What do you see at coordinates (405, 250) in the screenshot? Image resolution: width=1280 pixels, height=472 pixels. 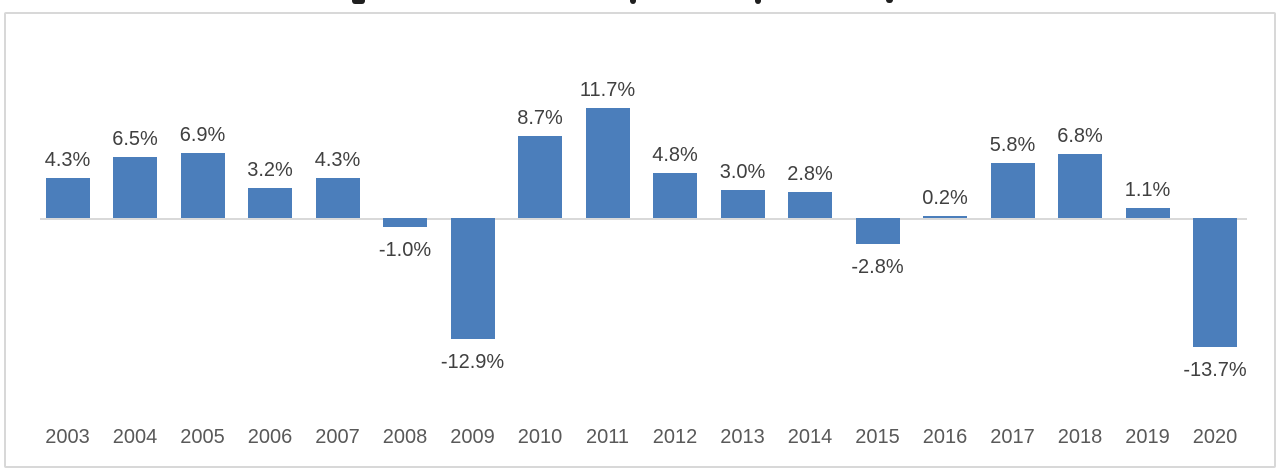 I see `value-label: -1.0%` at bounding box center [405, 250].